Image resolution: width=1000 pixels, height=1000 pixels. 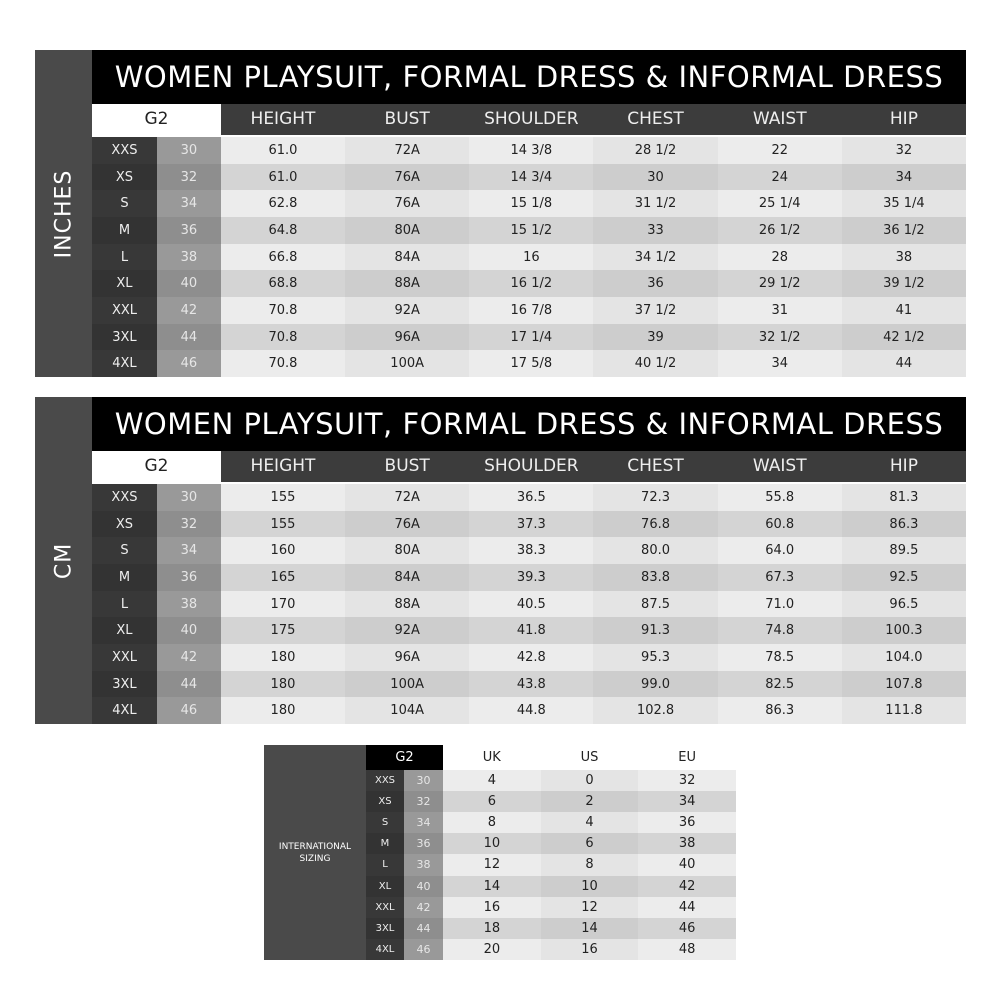 What do you see at coordinates (63, 213) in the screenshot?
I see `unit-label-column: INCHES` at bounding box center [63, 213].